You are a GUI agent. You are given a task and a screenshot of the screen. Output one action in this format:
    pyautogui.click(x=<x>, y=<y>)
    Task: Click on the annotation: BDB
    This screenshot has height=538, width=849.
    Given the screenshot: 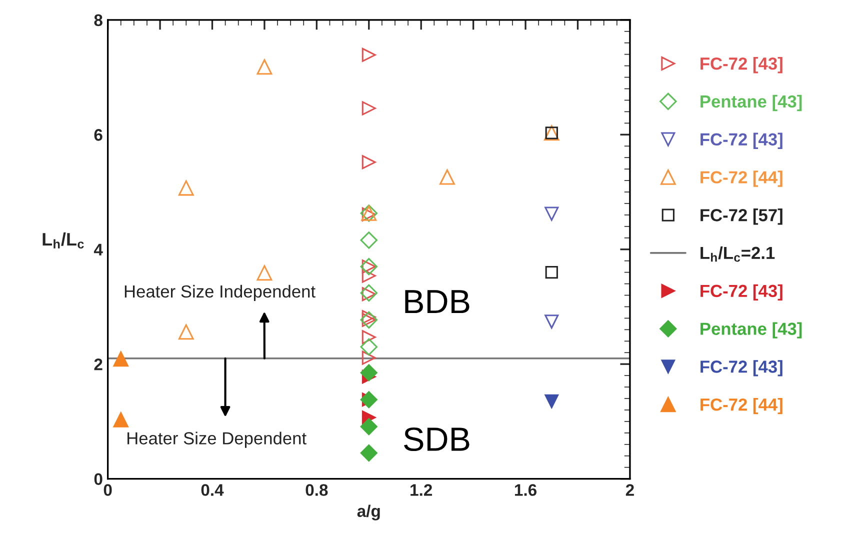 What is the action you would take?
    pyautogui.click(x=437, y=302)
    